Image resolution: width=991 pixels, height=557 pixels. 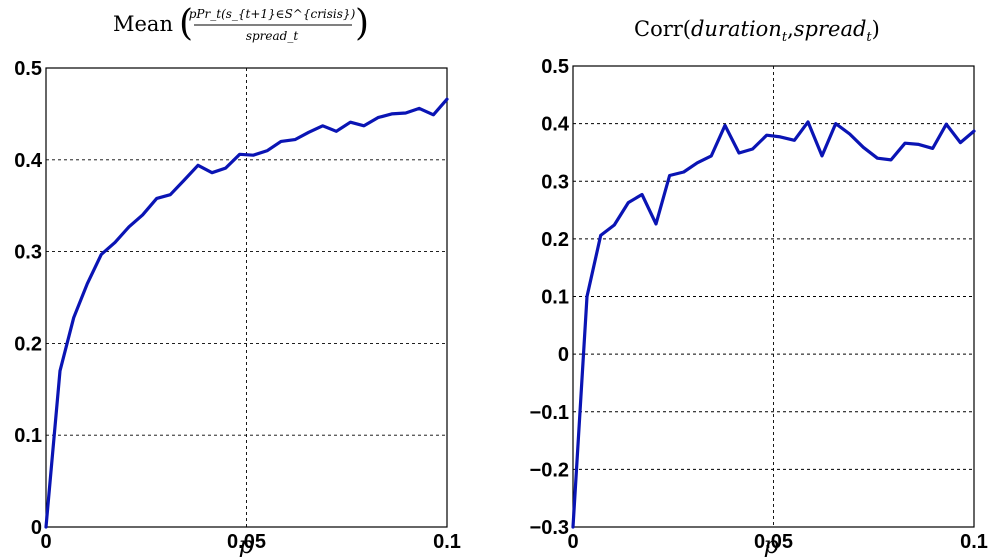 What do you see at coordinates (662, 29) in the screenshot?
I see `title-prefix: Corr(` at bounding box center [662, 29].